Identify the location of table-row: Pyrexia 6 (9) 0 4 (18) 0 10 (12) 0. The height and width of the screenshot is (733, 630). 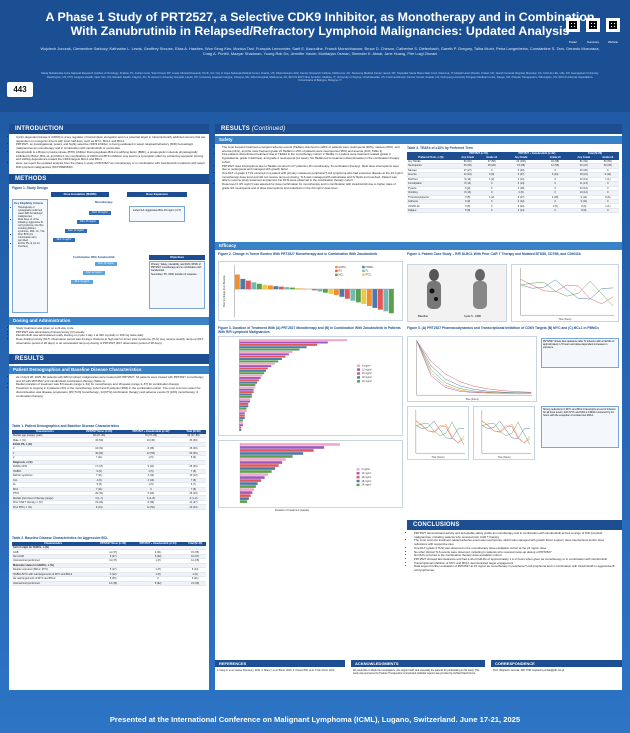
(513, 189).